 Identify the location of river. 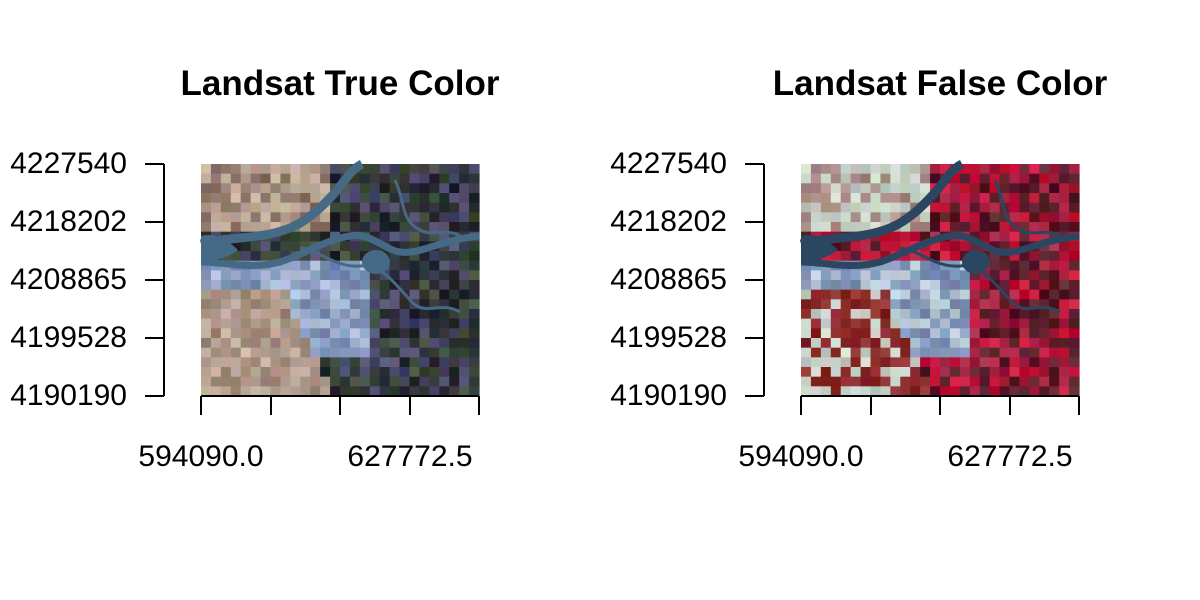
(282, 204).